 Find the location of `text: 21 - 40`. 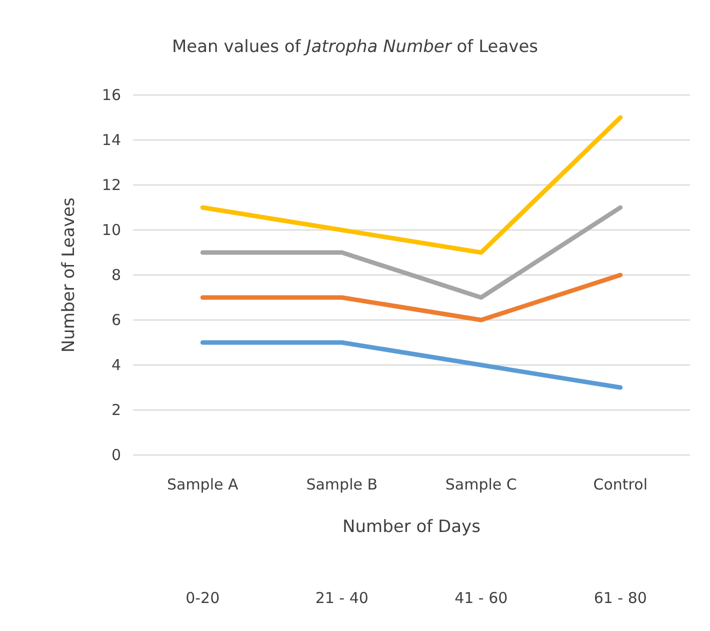

text: 21 - 40 is located at coordinates (341, 598).